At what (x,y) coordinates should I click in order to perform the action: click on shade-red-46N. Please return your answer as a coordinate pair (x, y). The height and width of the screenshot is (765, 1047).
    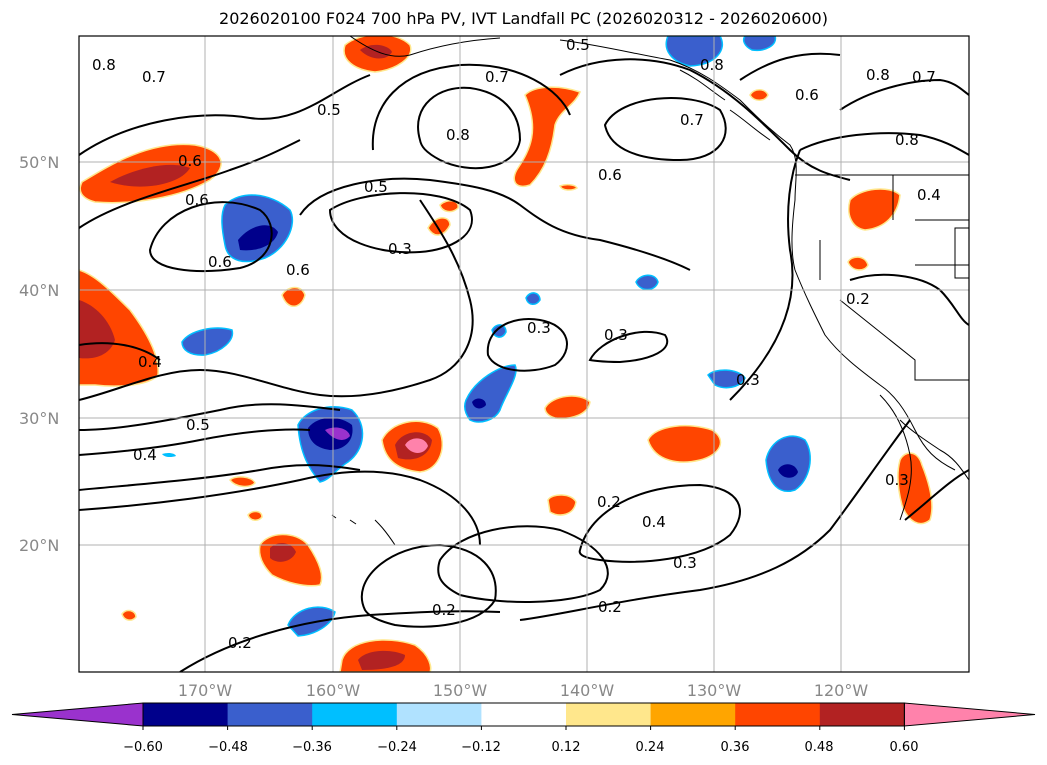
    Looking at the image, I should click on (874, 209).